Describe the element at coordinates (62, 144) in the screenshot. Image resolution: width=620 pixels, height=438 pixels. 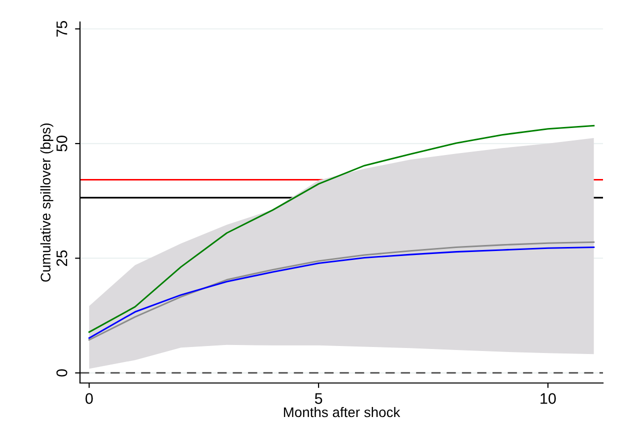
I see `y-tick-label: 50` at that location.